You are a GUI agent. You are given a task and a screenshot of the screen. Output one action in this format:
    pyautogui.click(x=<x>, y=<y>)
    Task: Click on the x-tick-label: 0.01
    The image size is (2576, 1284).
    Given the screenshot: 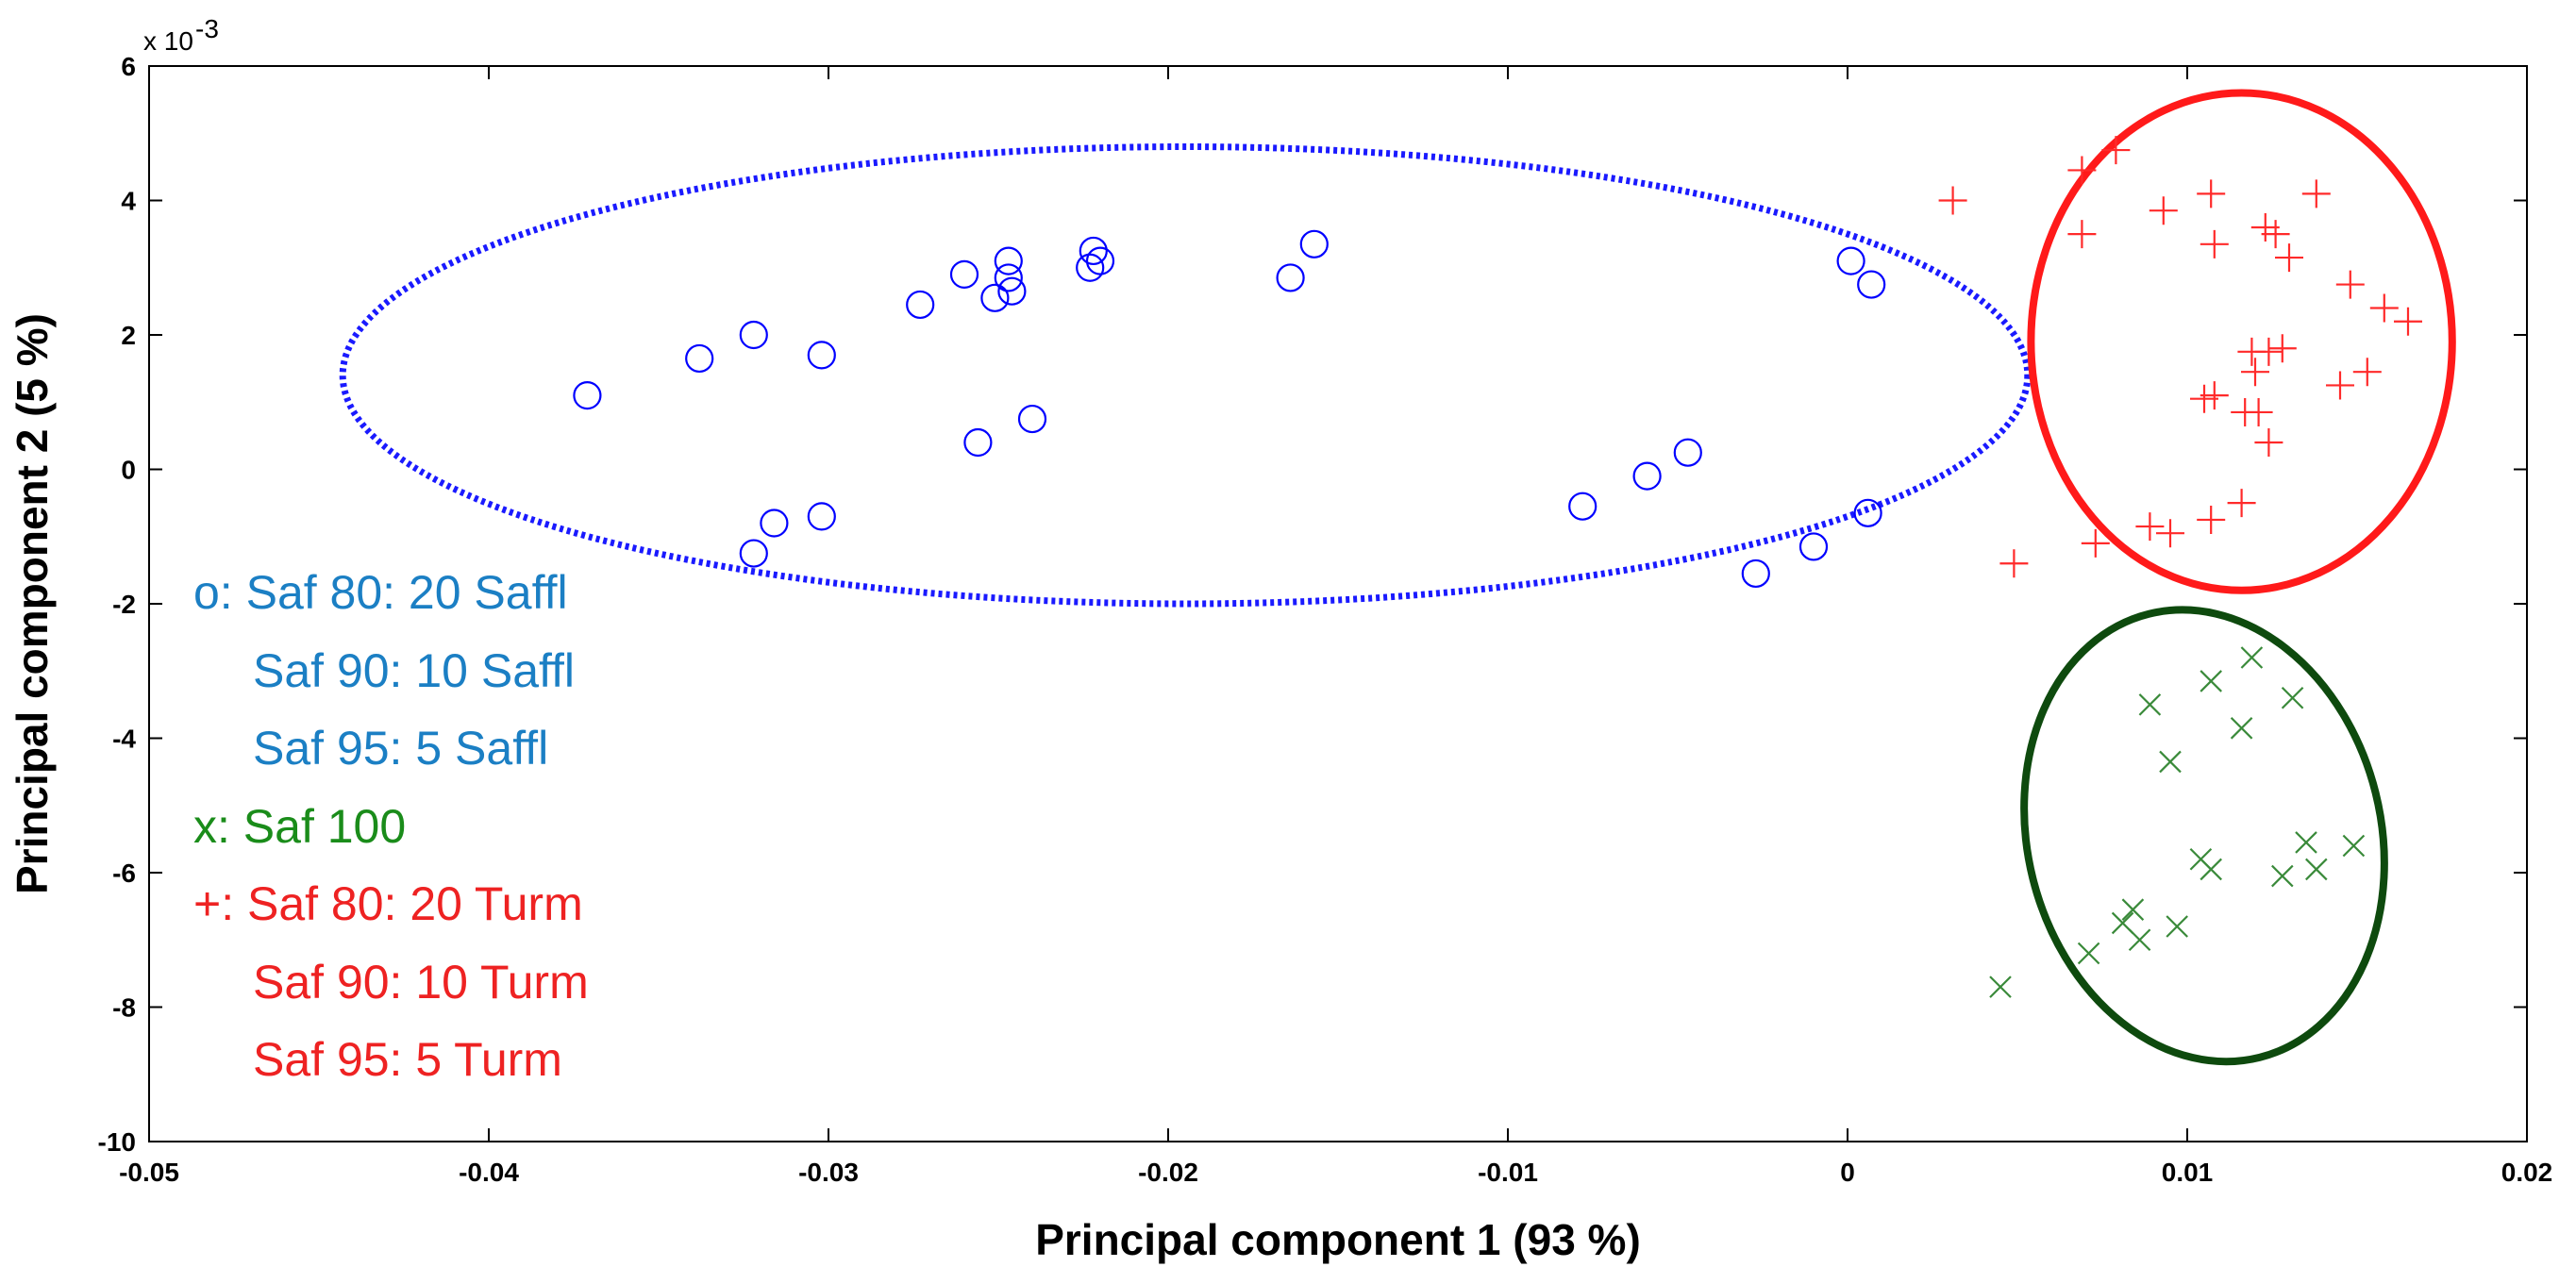 What is the action you would take?
    pyautogui.click(x=2188, y=1172)
    